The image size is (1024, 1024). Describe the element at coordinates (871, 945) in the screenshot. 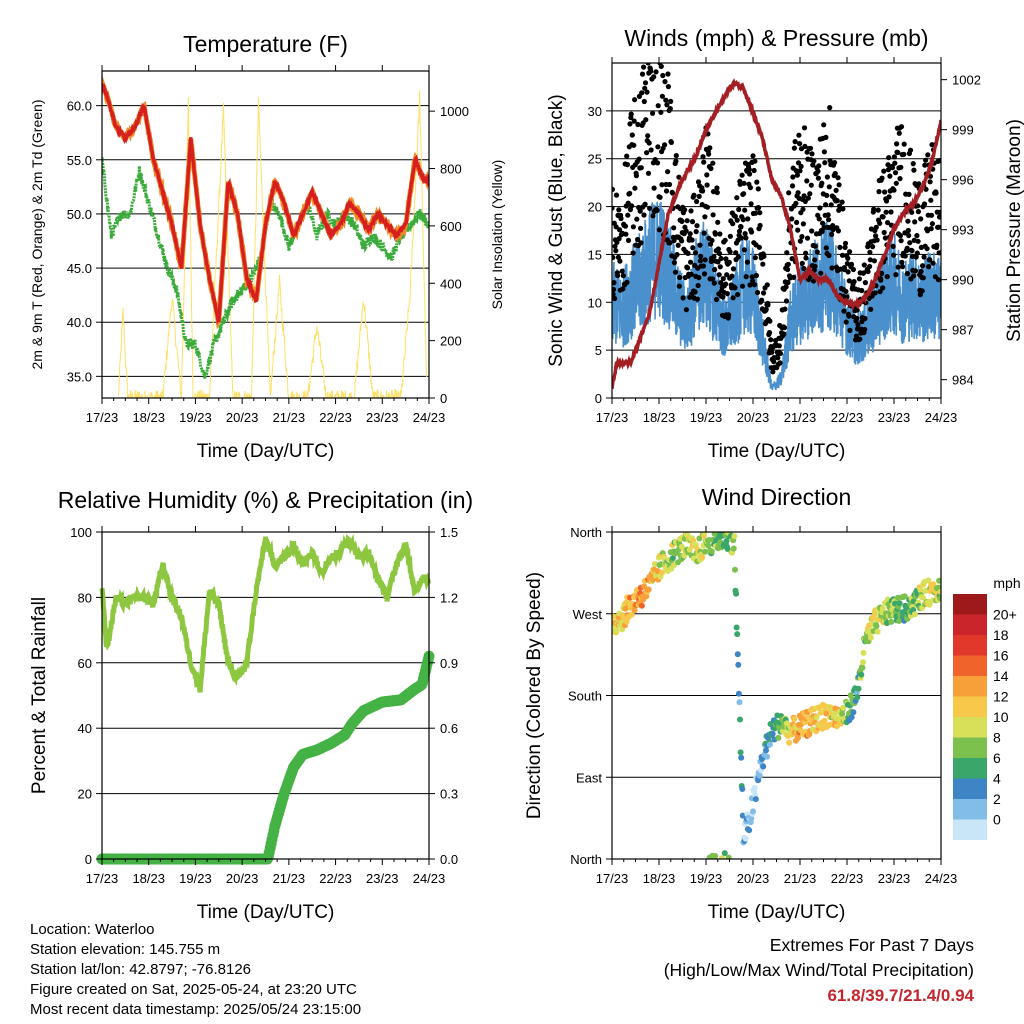

I see `extremes-title: Extremes For Past 7 Days` at that location.